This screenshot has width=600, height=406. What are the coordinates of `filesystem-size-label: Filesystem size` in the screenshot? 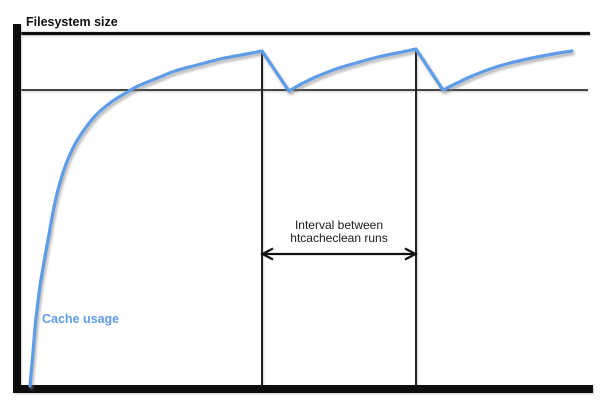 It's located at (72, 22).